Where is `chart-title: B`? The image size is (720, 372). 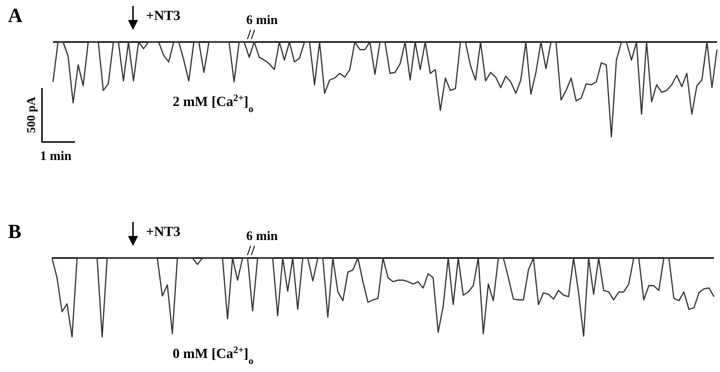 chart-title: B is located at coordinates (15, 232).